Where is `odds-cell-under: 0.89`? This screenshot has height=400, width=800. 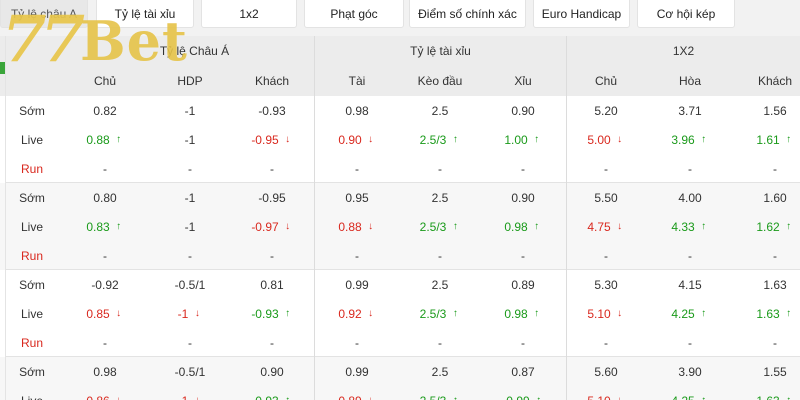
odds-cell-under: 0.89 is located at coordinates (523, 284).